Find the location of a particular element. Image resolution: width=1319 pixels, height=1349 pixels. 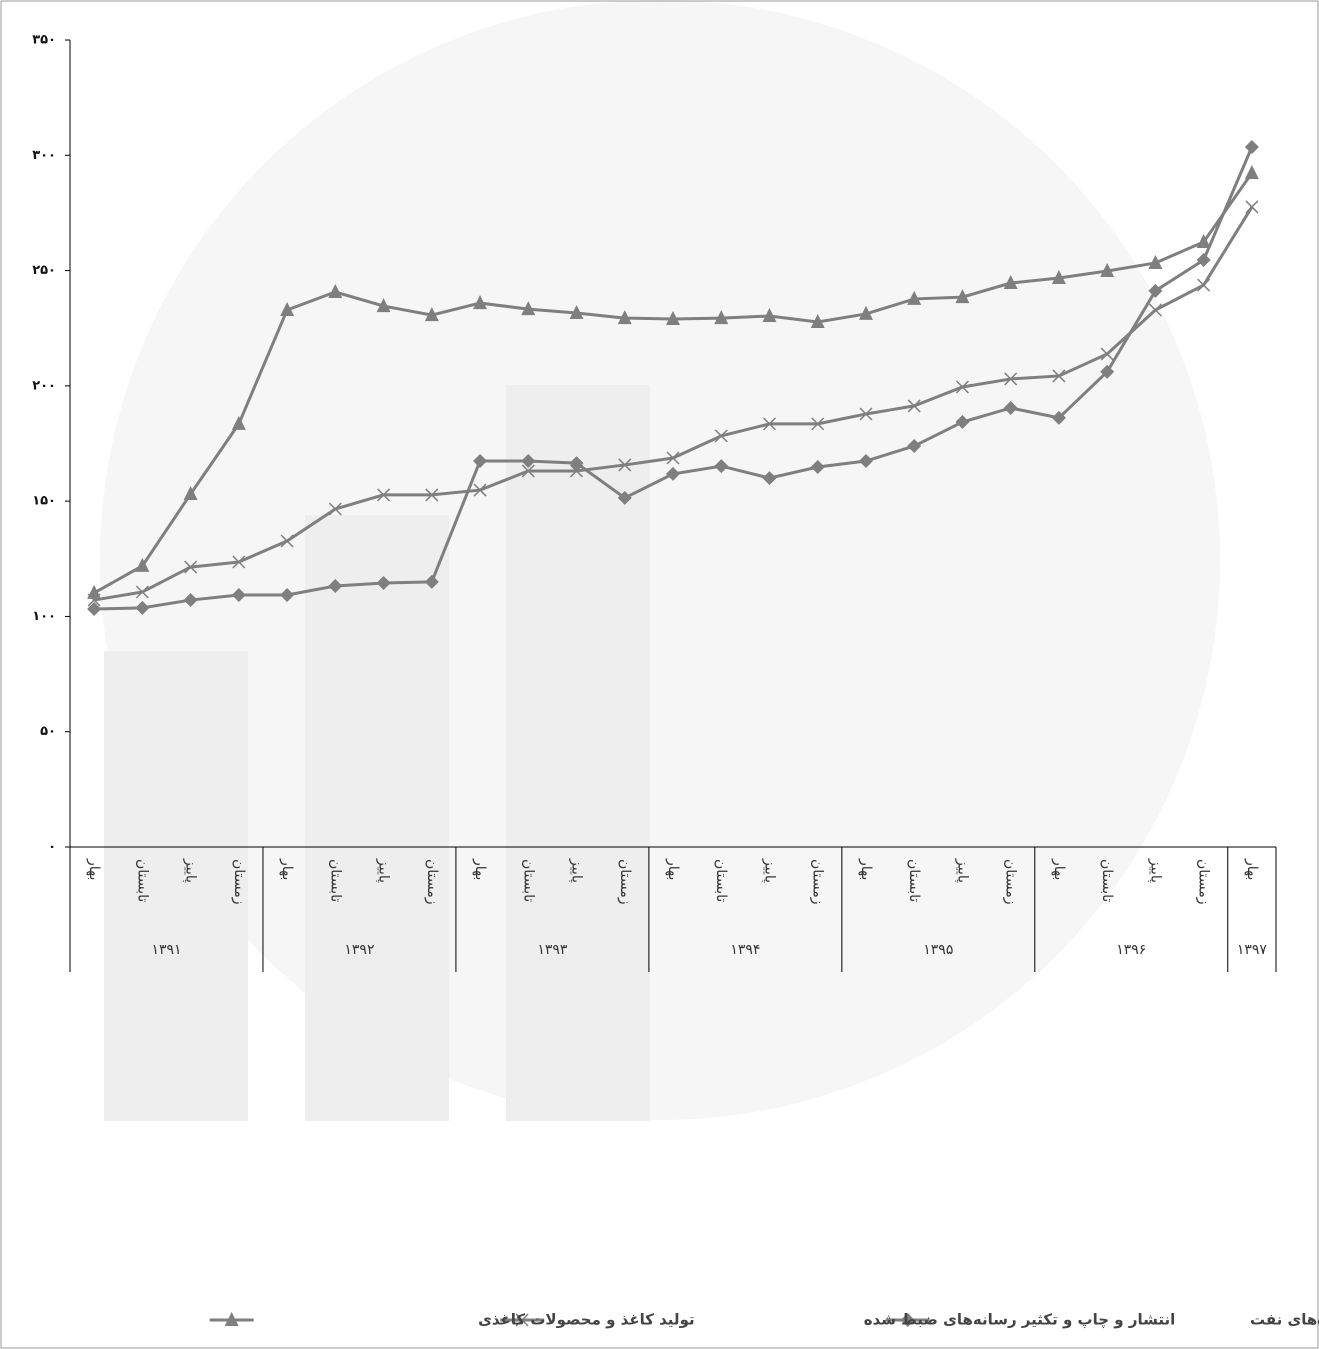

group-label: ۱۳۹۶ is located at coordinates (1131, 950).